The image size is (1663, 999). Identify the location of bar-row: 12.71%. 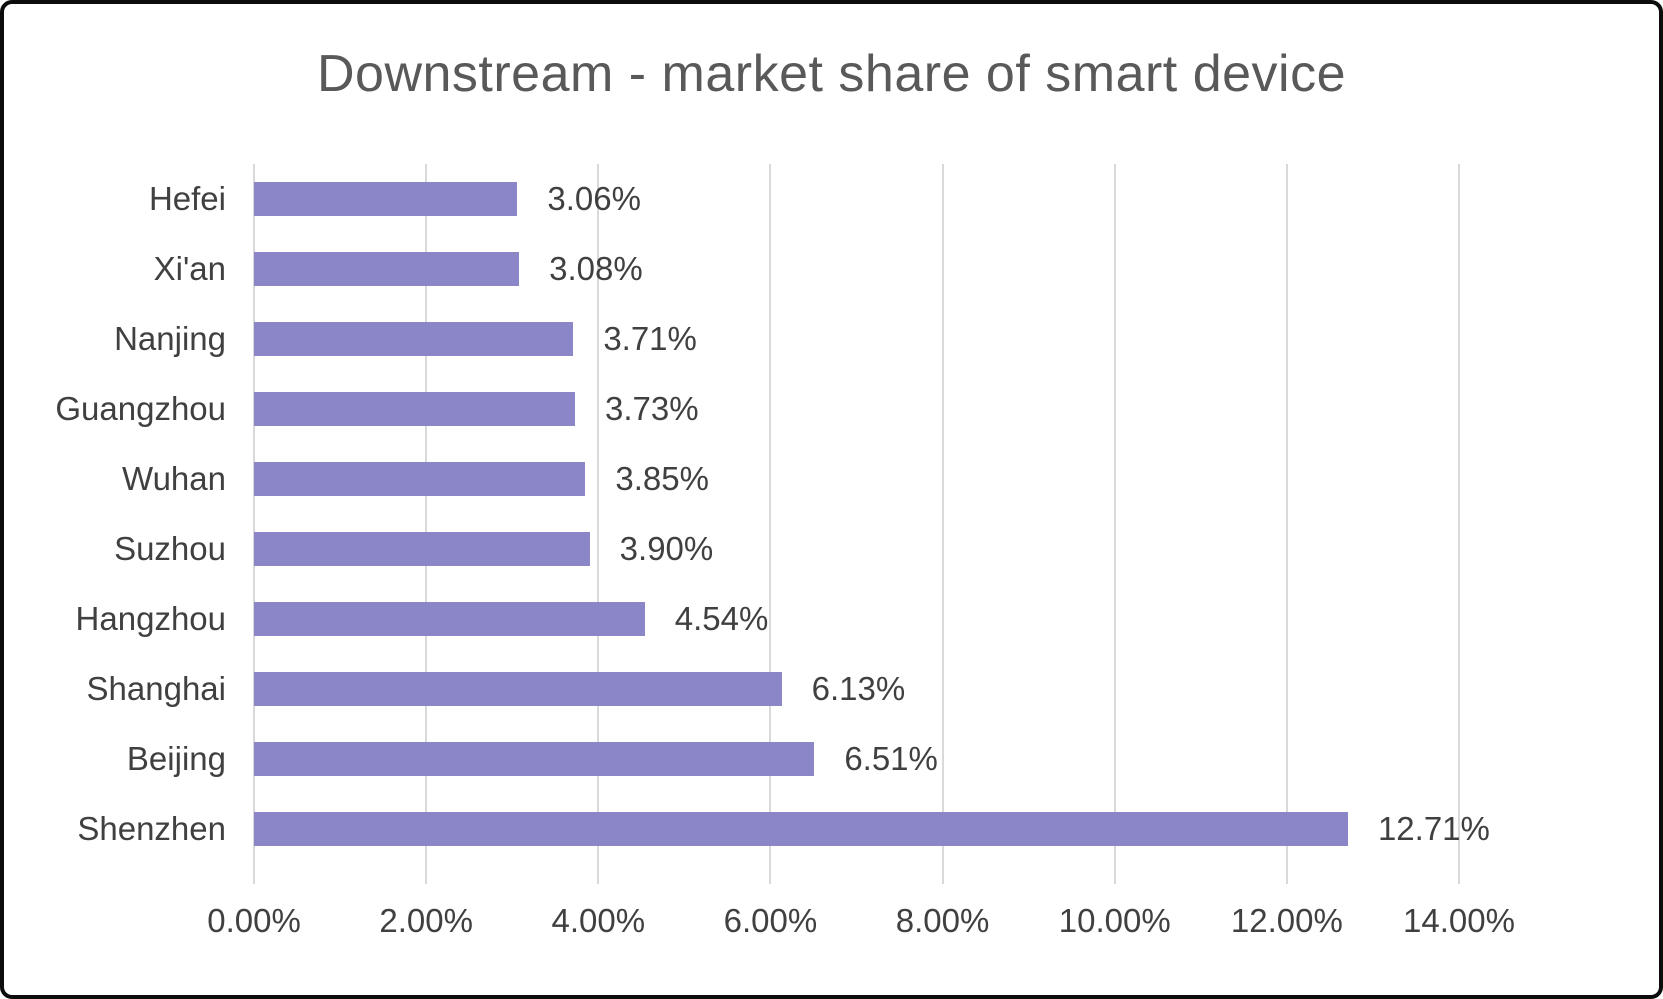
(872, 829).